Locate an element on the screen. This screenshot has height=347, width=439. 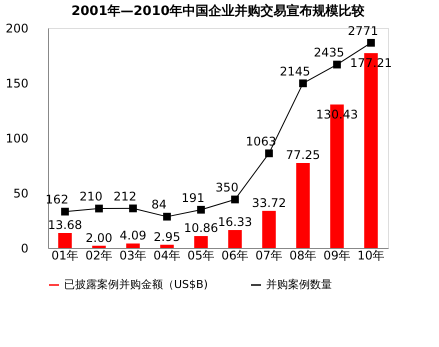
data-label: 2435 is located at coordinates (329, 53).